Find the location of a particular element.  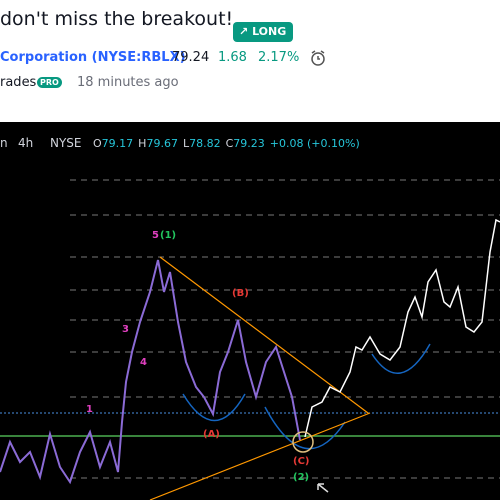

long-badge: ↗ LONG is located at coordinates (263, 32).